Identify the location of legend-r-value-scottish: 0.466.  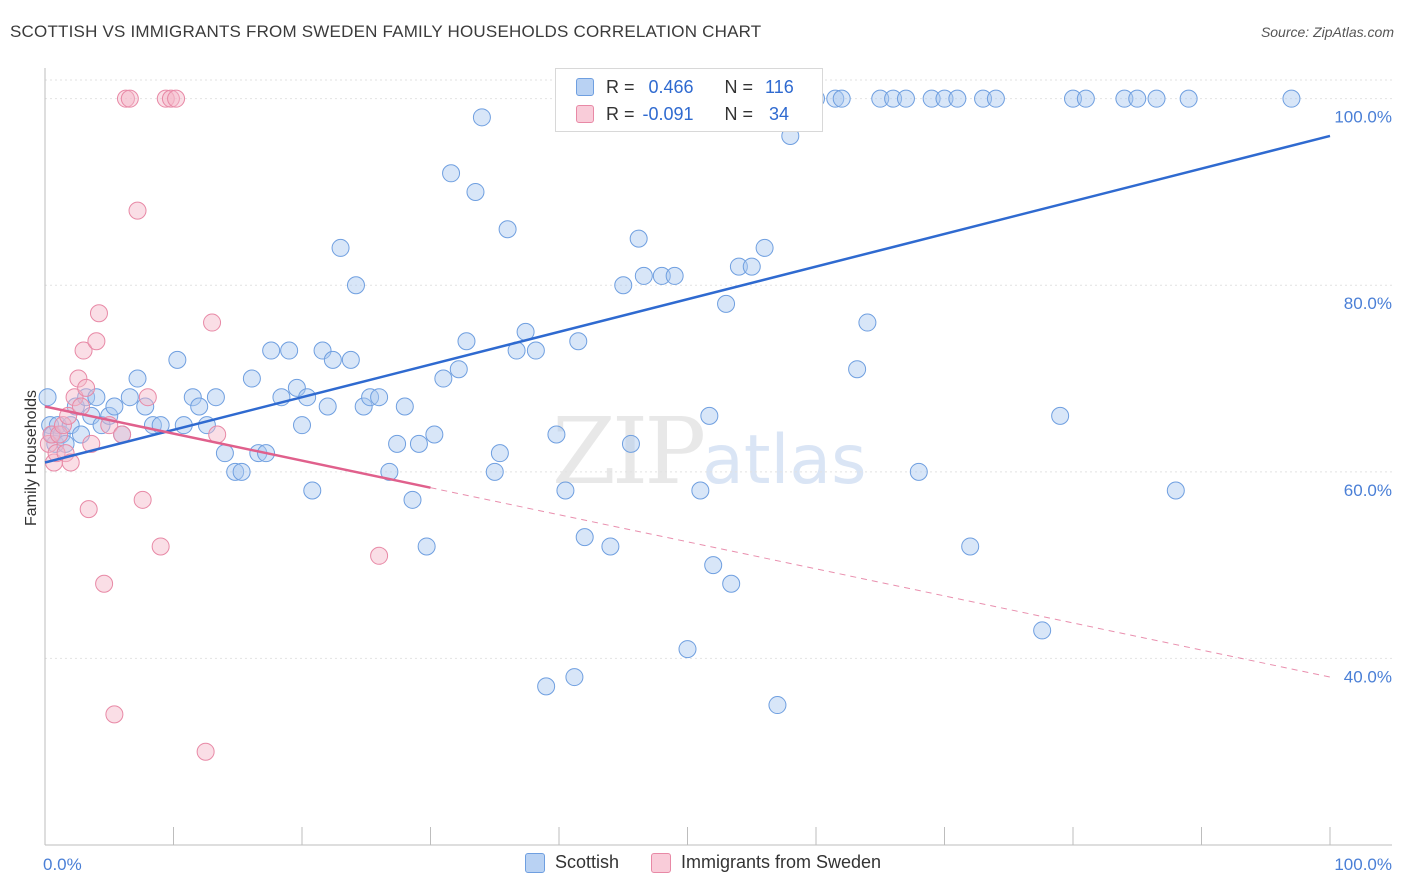
(671, 86).